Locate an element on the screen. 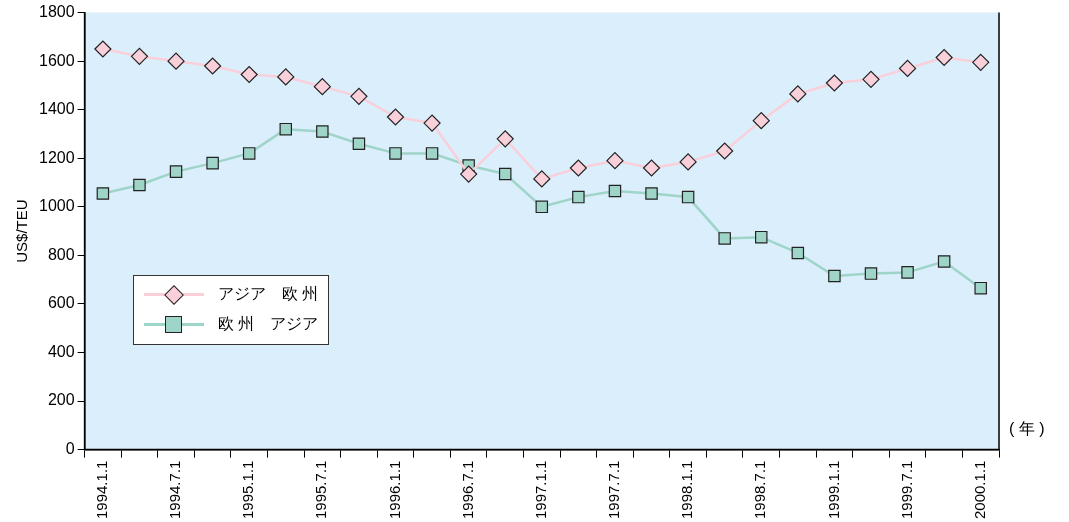 The height and width of the screenshot is (522, 1069). x-tick-label: 1996.7.1 is located at coordinates (467, 489).